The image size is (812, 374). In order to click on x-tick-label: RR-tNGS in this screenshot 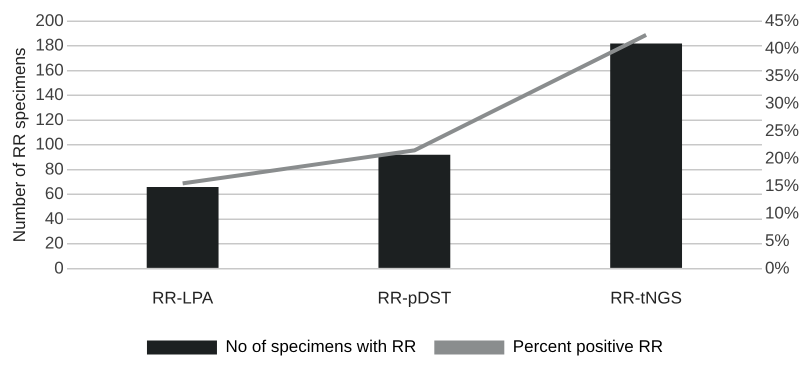, I will do `click(646, 298)`.